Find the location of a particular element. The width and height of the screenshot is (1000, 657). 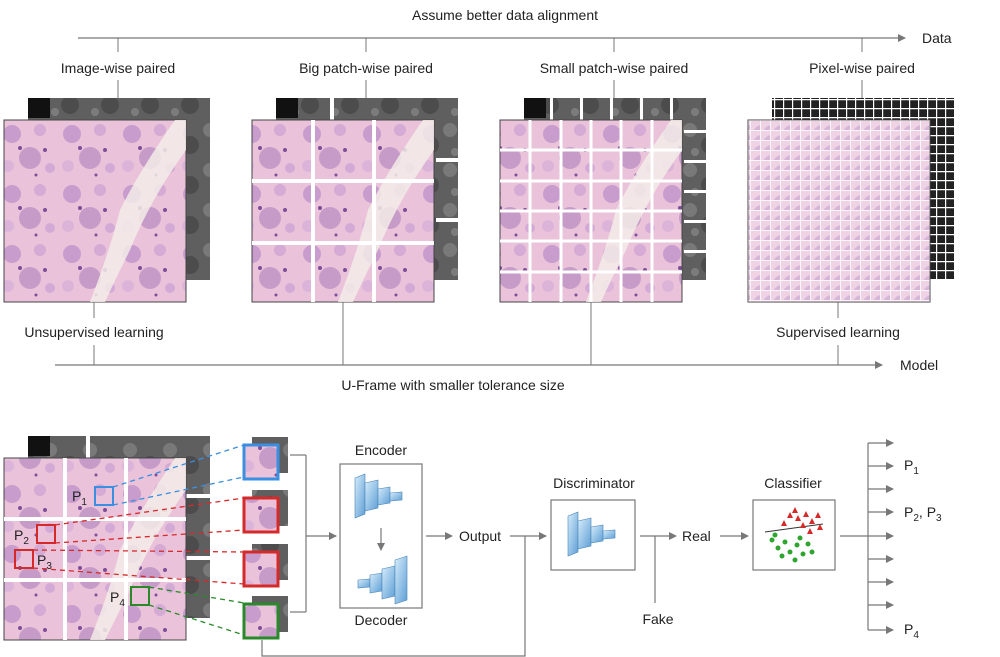

patch-box-p3 is located at coordinates (24, 559).